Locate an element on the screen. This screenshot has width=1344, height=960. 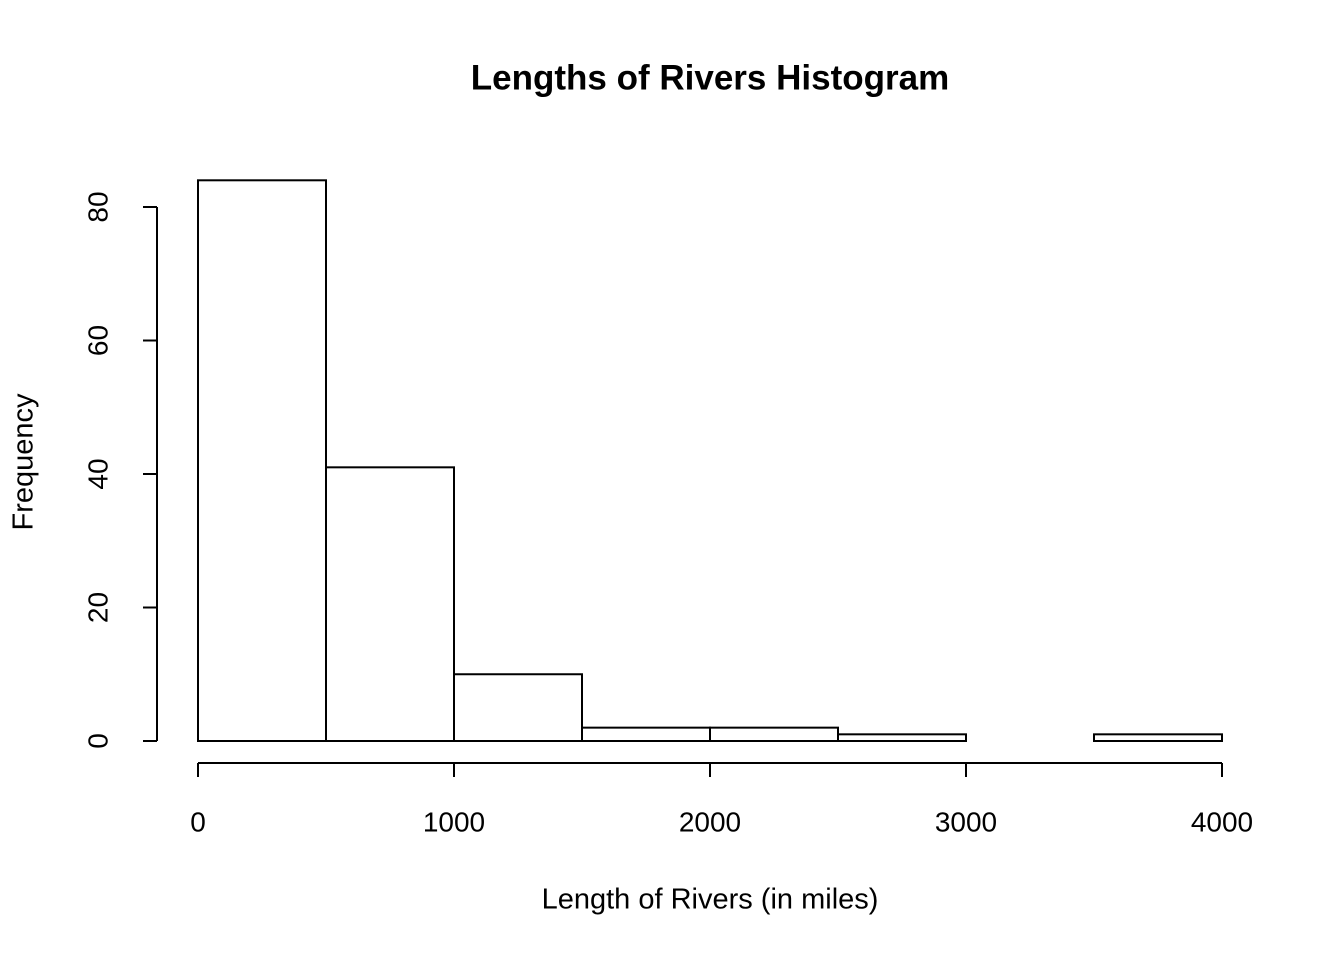
x-tick-label: 2000 is located at coordinates (710, 821).